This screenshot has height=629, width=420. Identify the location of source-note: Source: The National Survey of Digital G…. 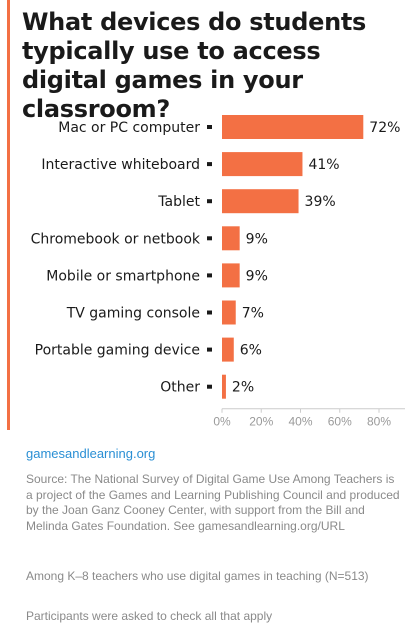
(213, 502).